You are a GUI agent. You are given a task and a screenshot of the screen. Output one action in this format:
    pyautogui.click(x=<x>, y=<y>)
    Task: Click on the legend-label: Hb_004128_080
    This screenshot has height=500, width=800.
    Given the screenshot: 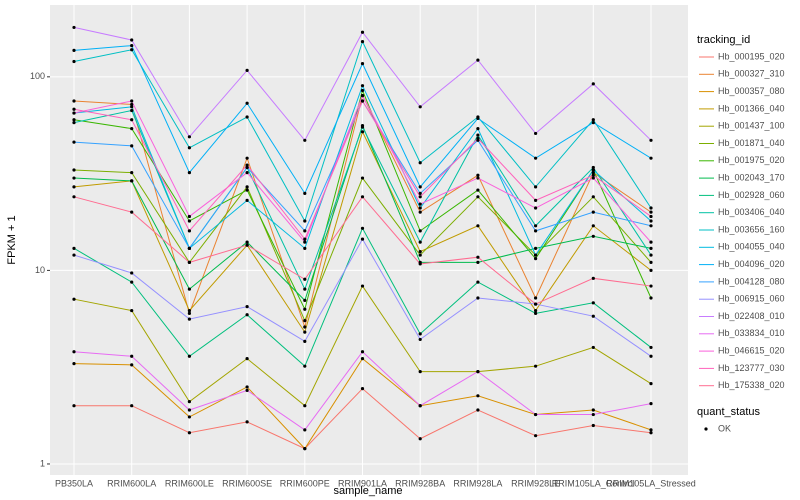 What is the action you would take?
    pyautogui.click(x=751, y=281)
    